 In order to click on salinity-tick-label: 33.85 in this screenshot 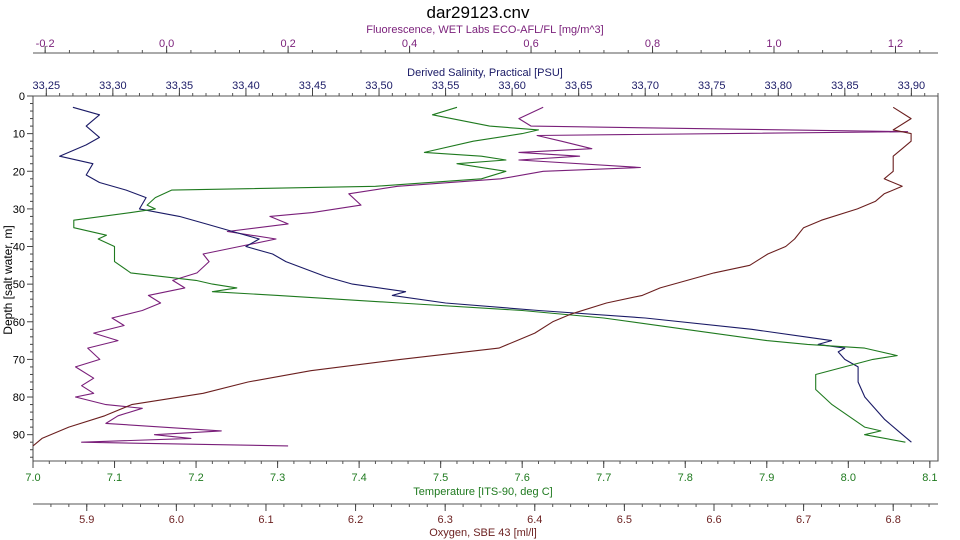, I will do `click(845, 86)`.